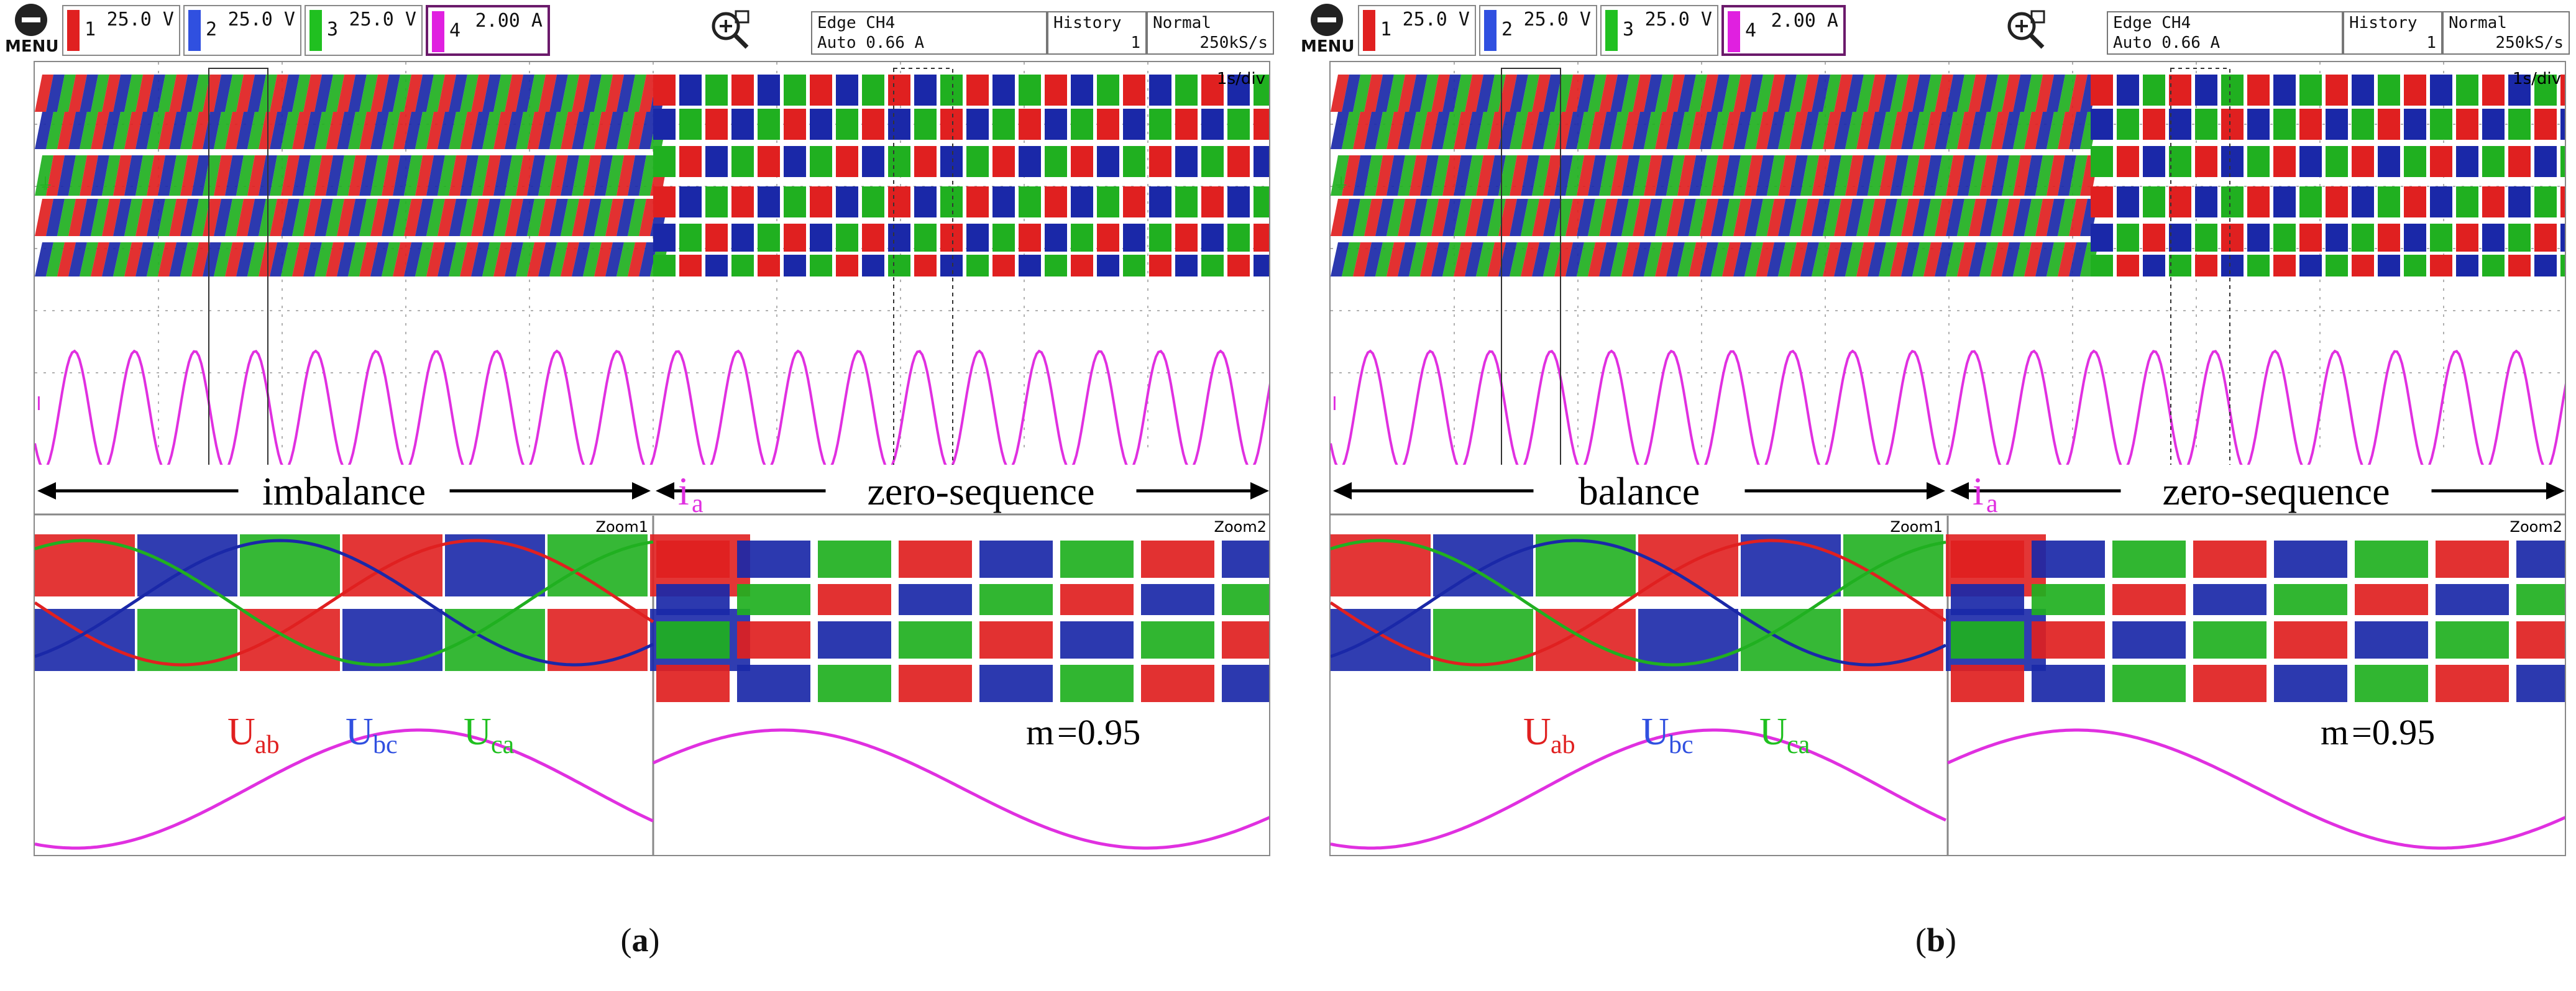 Image resolution: width=2576 pixels, height=991 pixels. What do you see at coordinates (641, 491) in the screenshot?
I see `arrow-head-right` at bounding box center [641, 491].